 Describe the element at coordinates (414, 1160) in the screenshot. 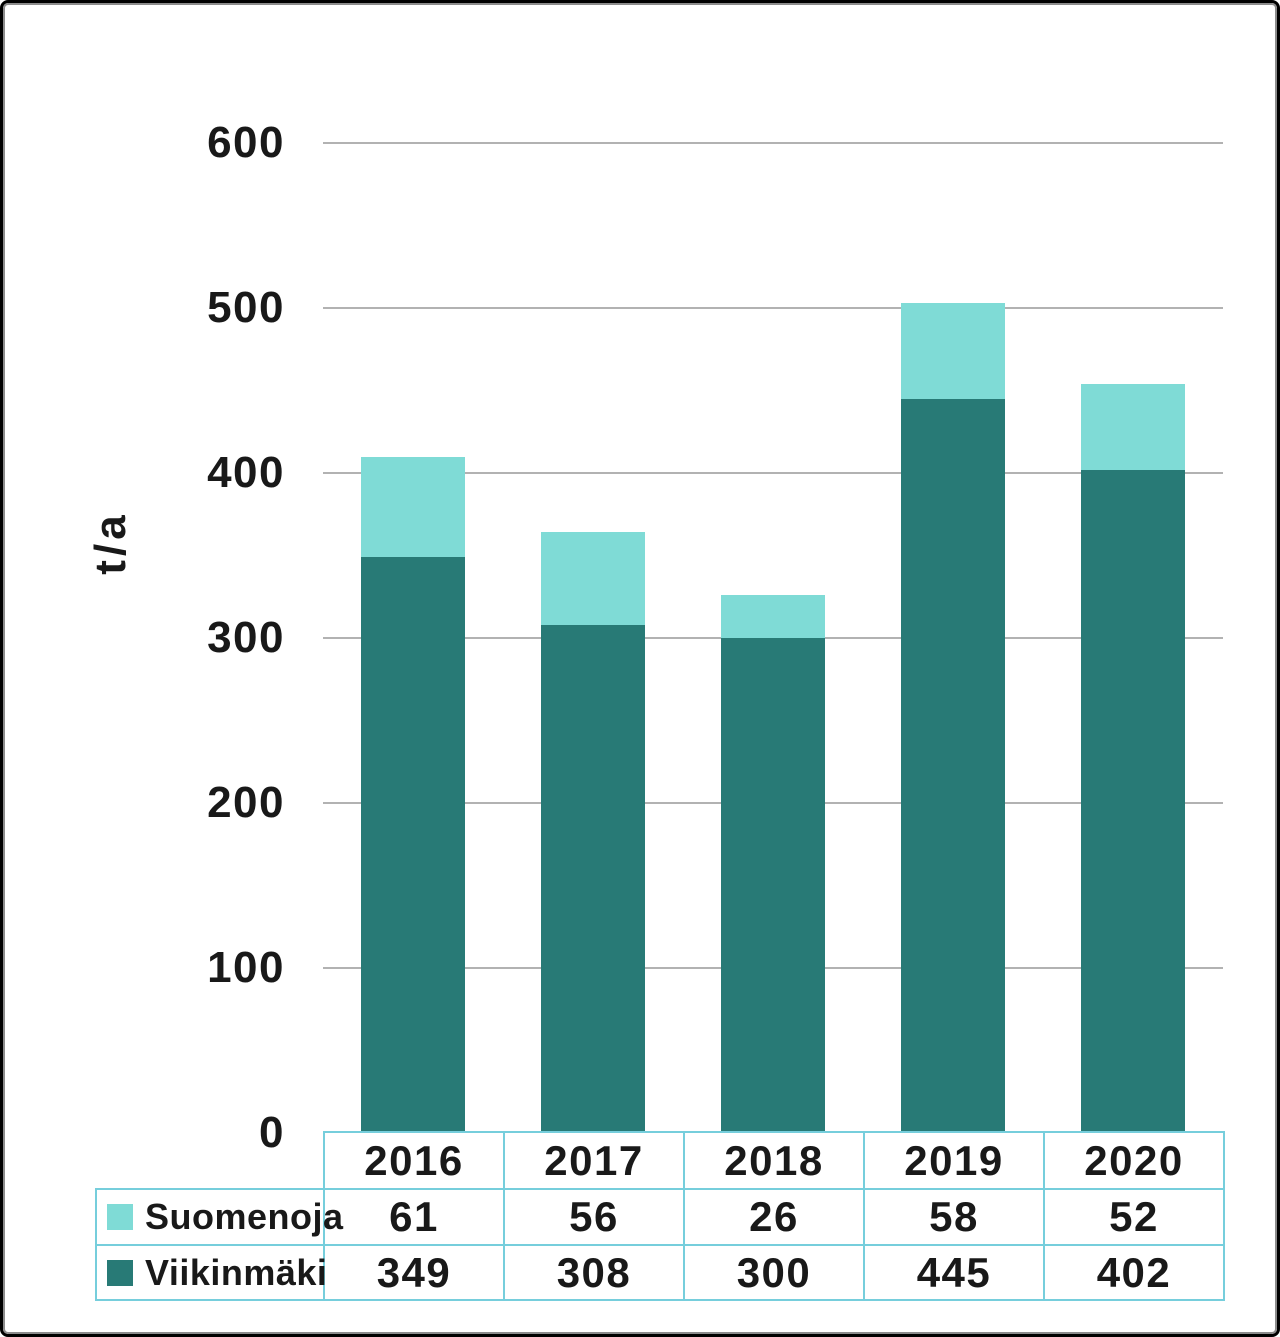

I see `table-header-2016: 2016` at that location.